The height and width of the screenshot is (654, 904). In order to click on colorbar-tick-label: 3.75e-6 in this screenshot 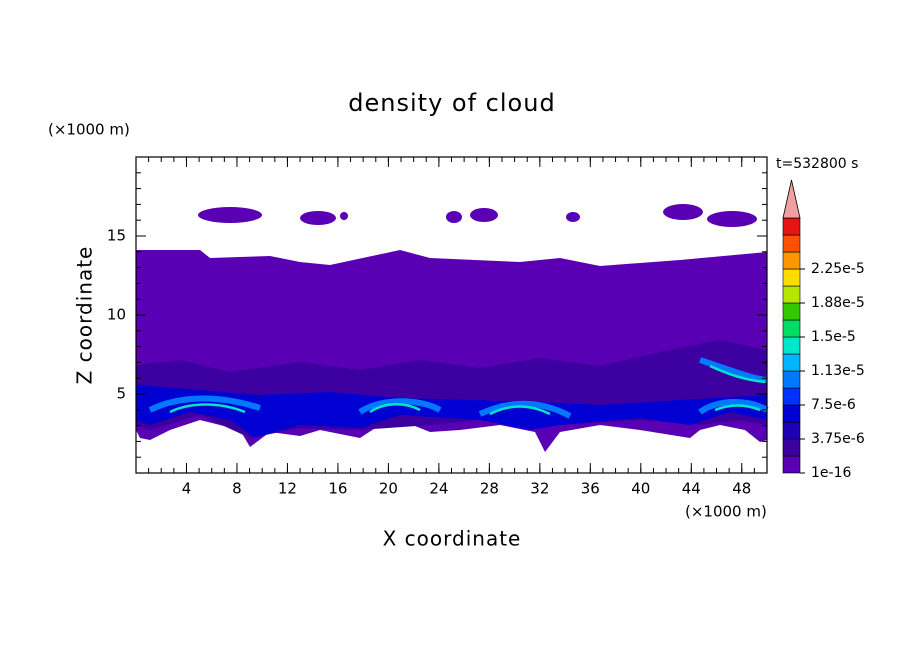, I will do `click(838, 439)`.